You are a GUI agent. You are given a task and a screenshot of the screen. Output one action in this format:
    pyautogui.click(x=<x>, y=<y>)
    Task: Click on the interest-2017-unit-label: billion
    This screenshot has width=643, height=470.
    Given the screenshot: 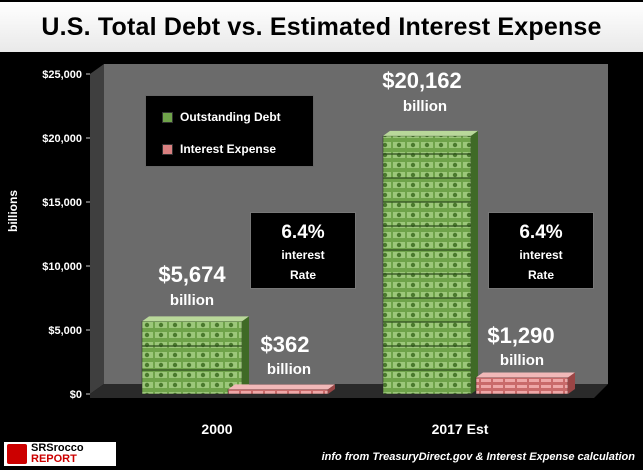 What is the action you would take?
    pyautogui.click(x=522, y=360)
    